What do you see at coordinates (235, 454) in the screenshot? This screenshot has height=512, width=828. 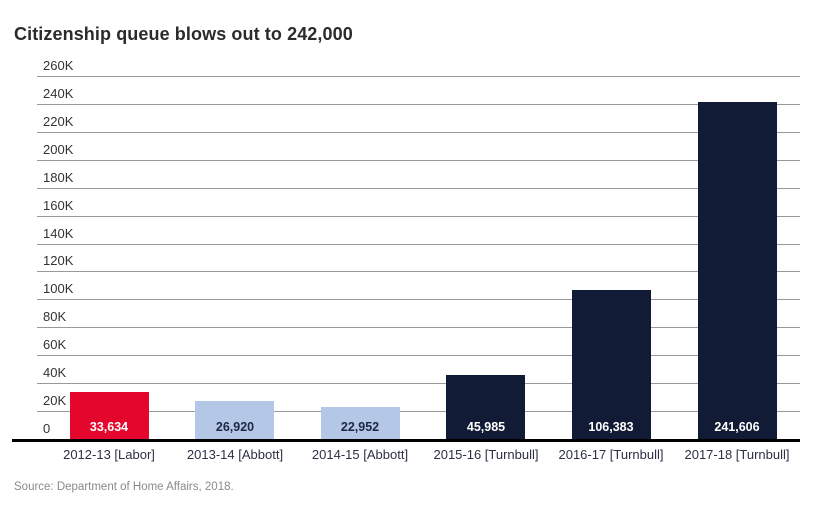 I see `x-axis-category-label: 2013-14 [Abbott]` at bounding box center [235, 454].